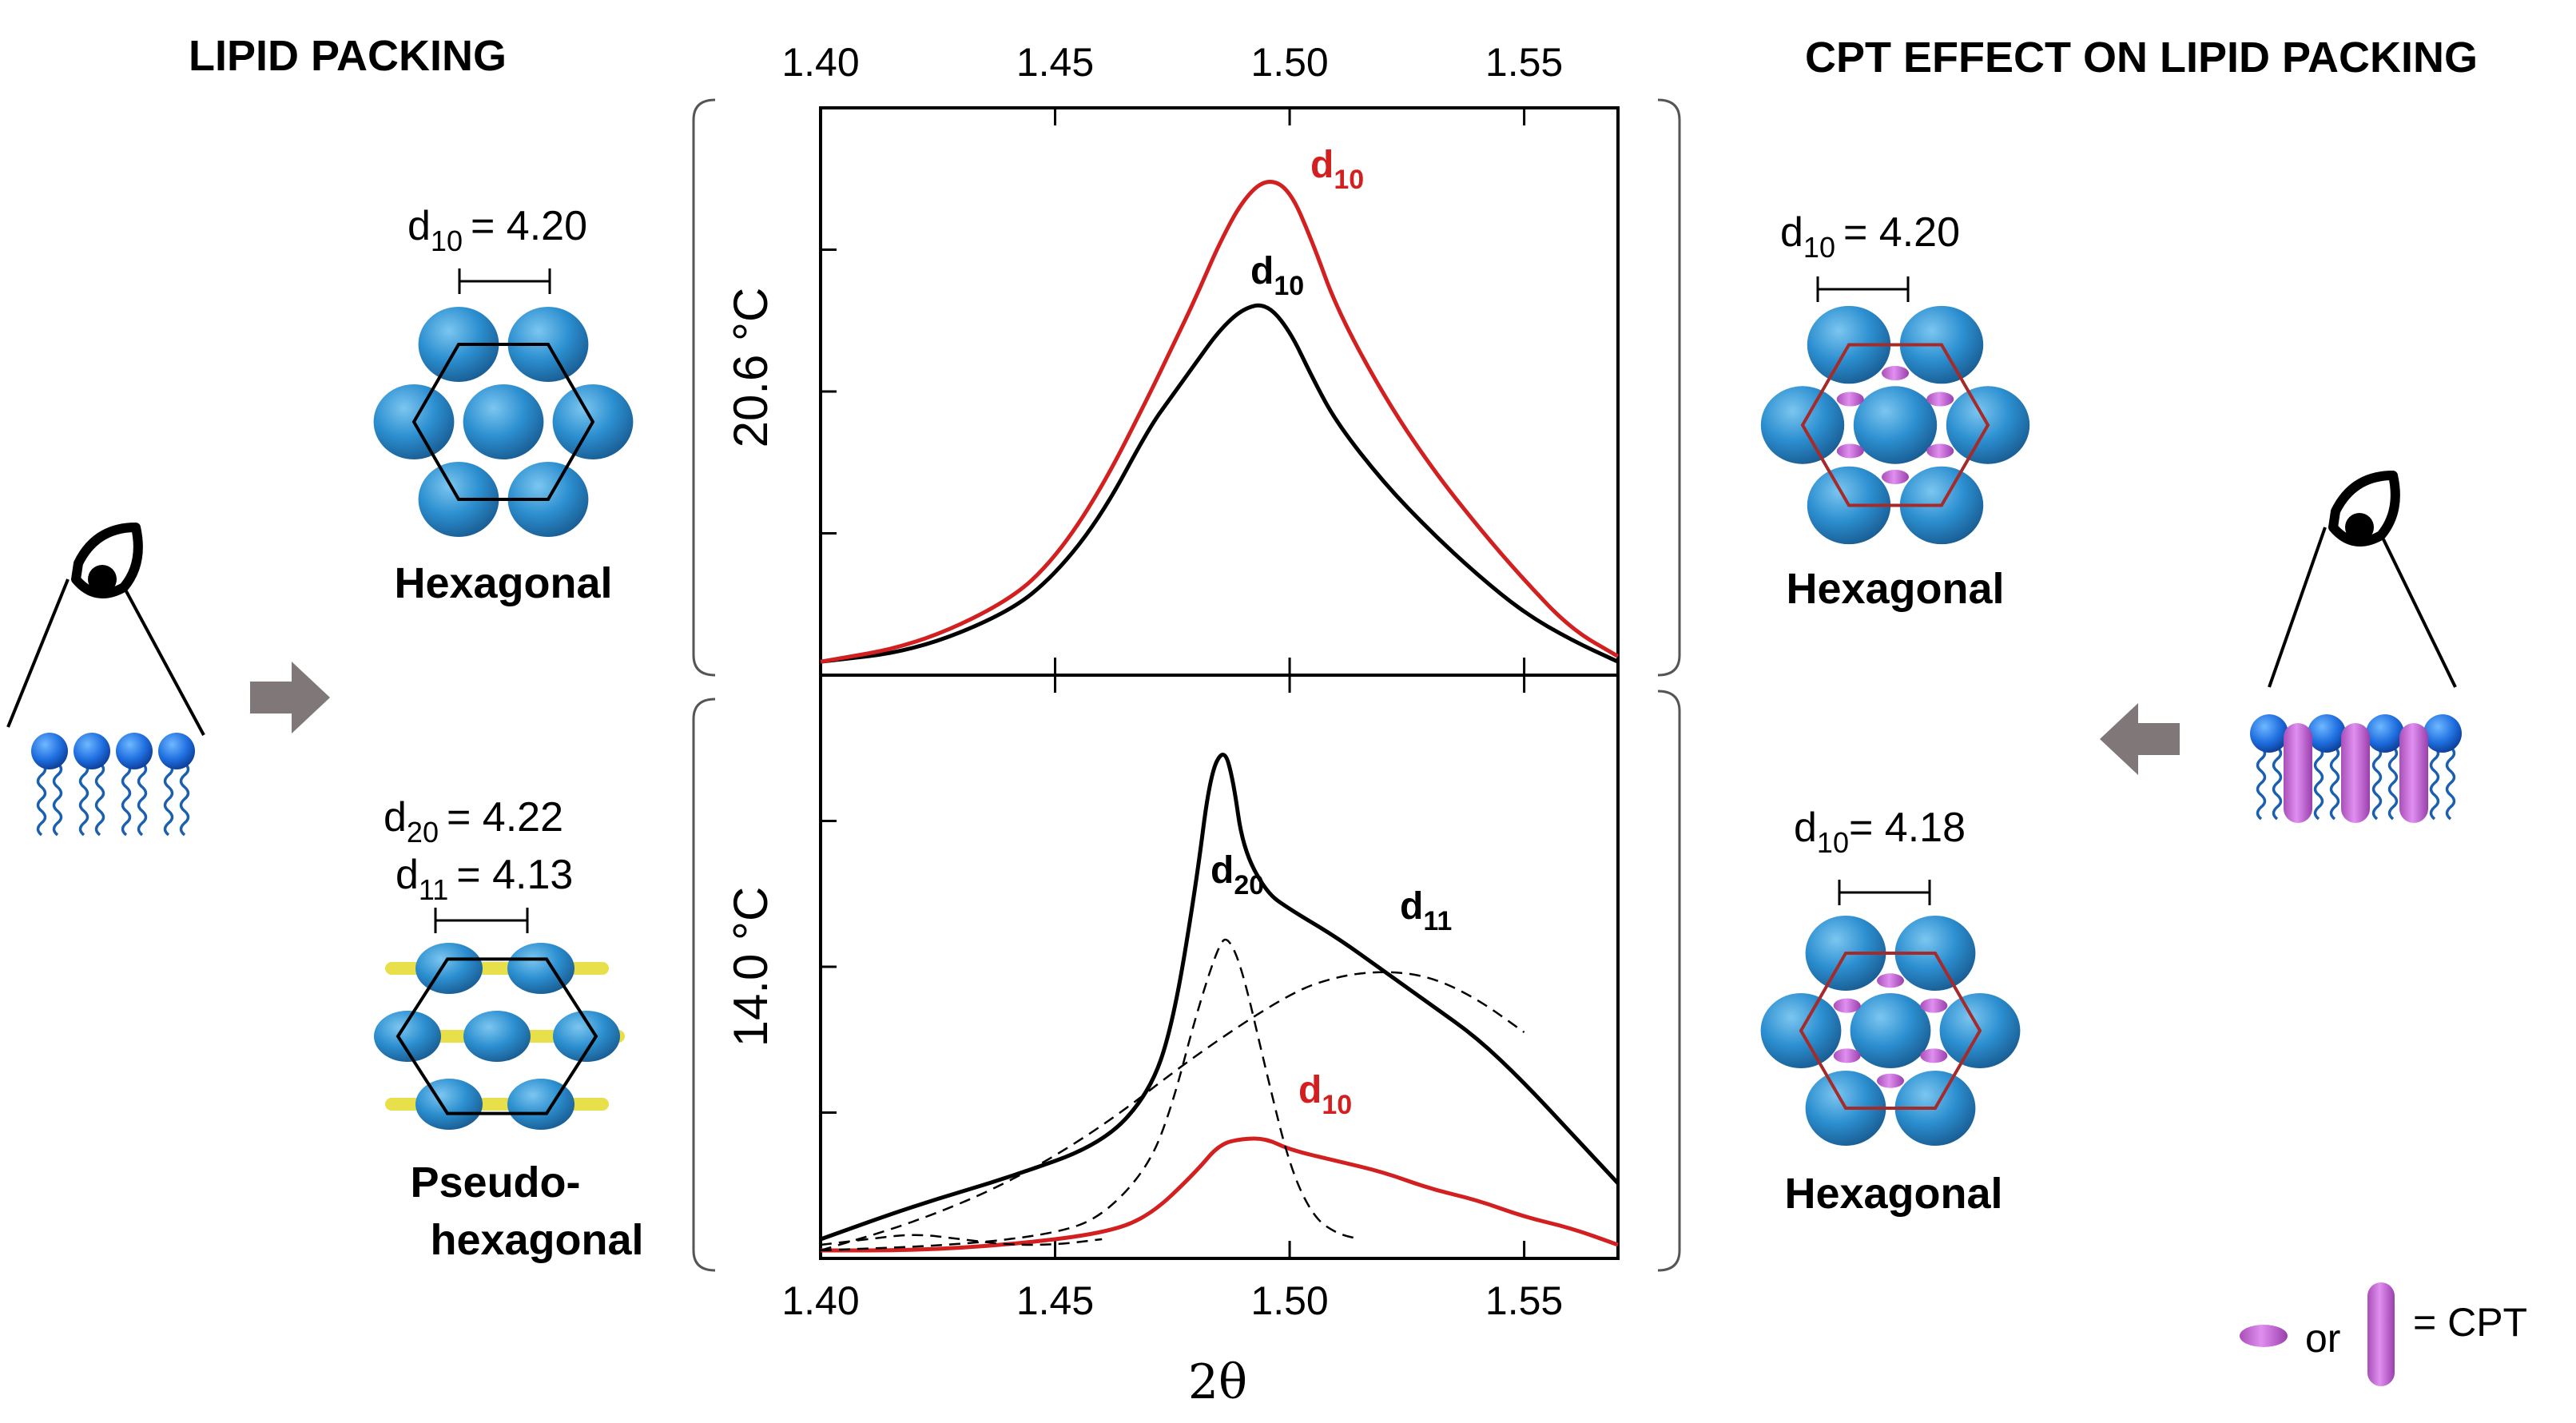 This screenshot has height=1423, width=2576. Describe the element at coordinates (2362, 580) in the screenshot. I see `eye-icon` at that location.